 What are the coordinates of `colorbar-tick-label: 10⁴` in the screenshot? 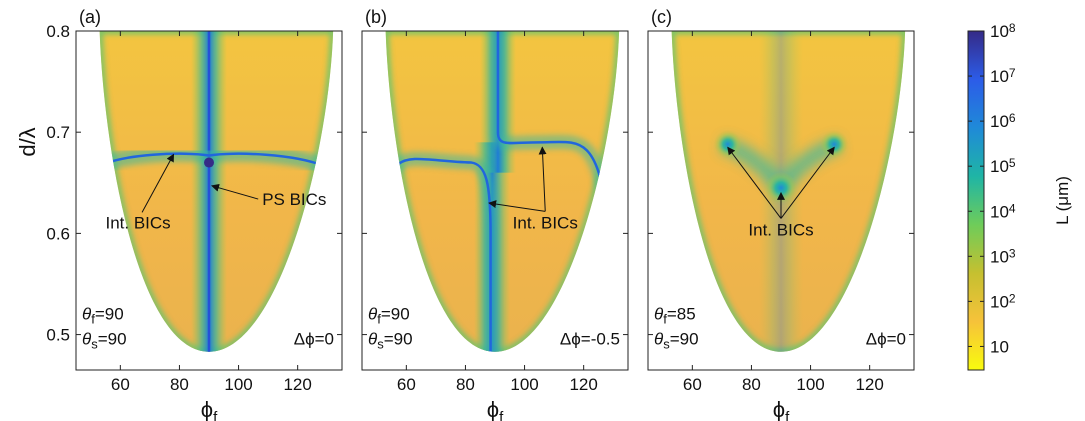 It's located at (1003, 211).